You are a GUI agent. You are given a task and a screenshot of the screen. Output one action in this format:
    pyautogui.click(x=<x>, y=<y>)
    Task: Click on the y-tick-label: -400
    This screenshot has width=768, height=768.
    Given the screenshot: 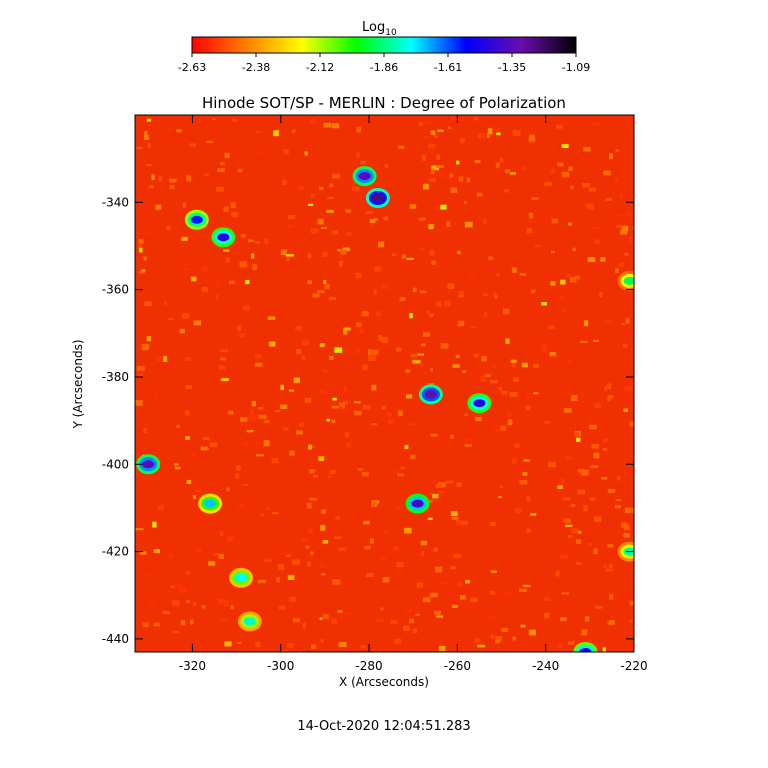 What is the action you would take?
    pyautogui.click(x=115, y=464)
    